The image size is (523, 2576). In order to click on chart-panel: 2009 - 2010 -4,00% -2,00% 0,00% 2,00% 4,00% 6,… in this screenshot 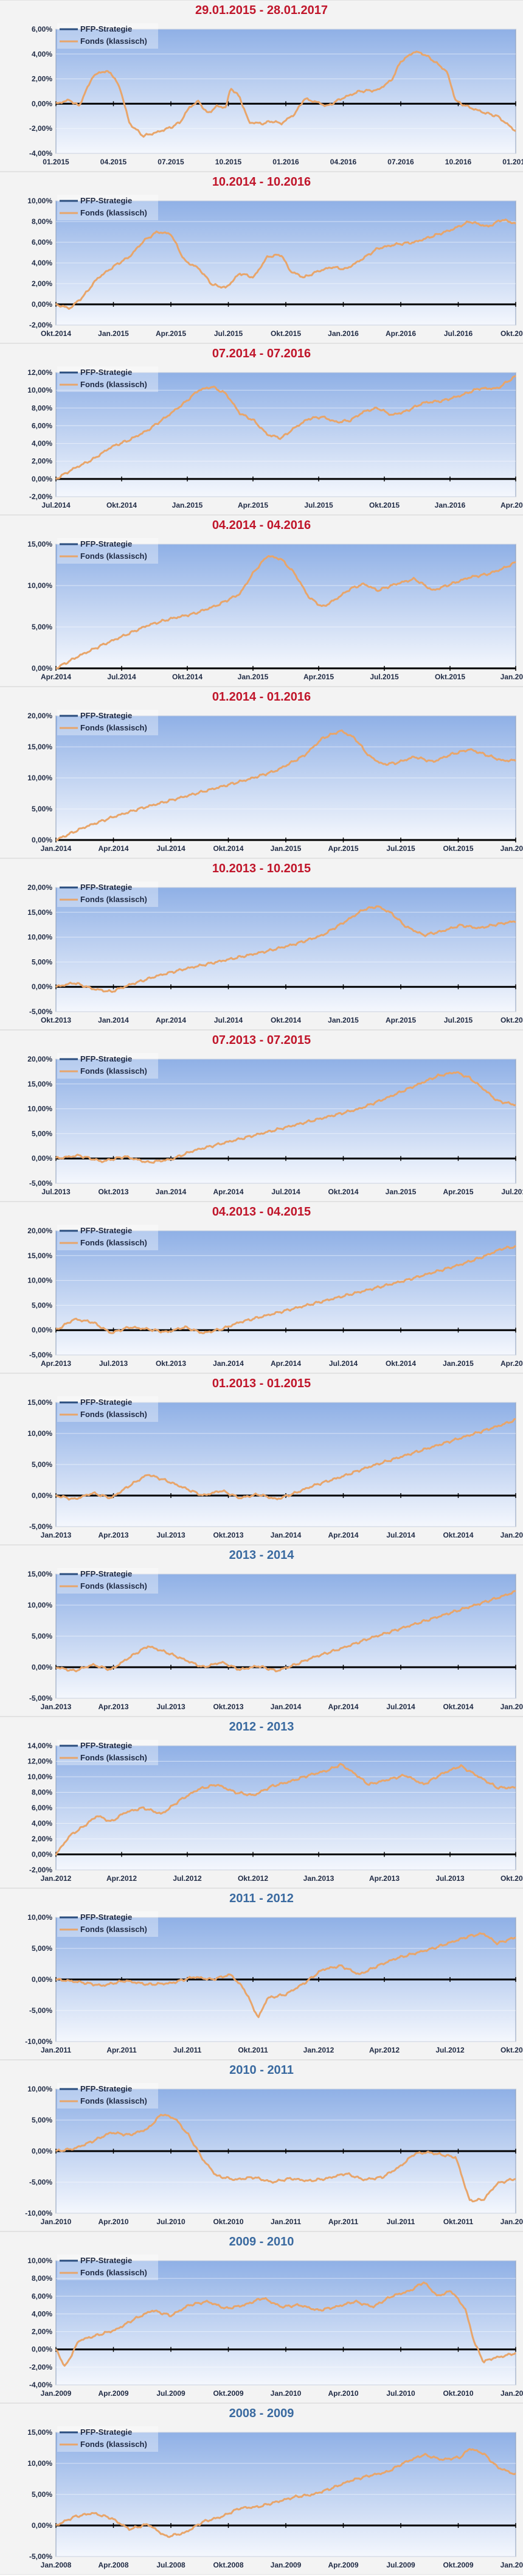, I will do `click(261, 2317)`.